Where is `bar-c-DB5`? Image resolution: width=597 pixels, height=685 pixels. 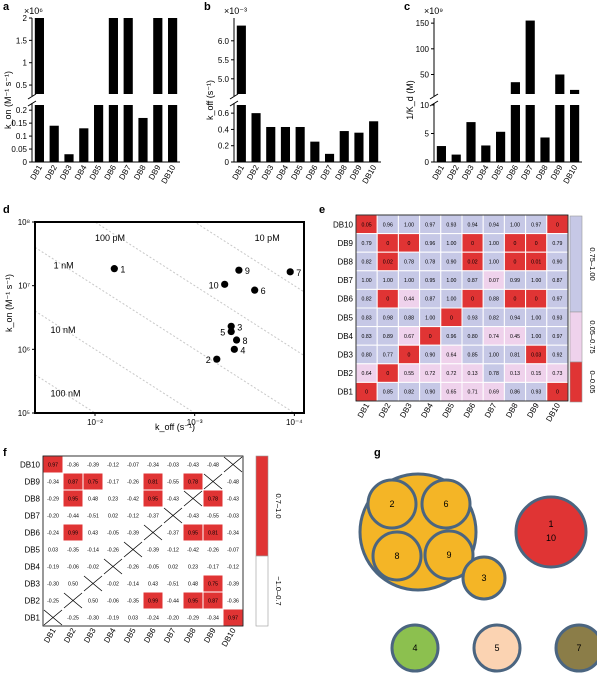 bar-c-DB5 is located at coordinates (501, 146).